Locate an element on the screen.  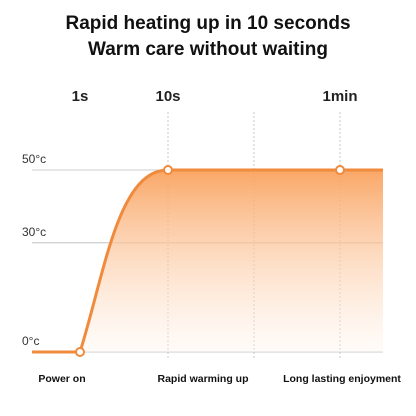
top-tick-label-1: 10s is located at coordinates (167, 96).